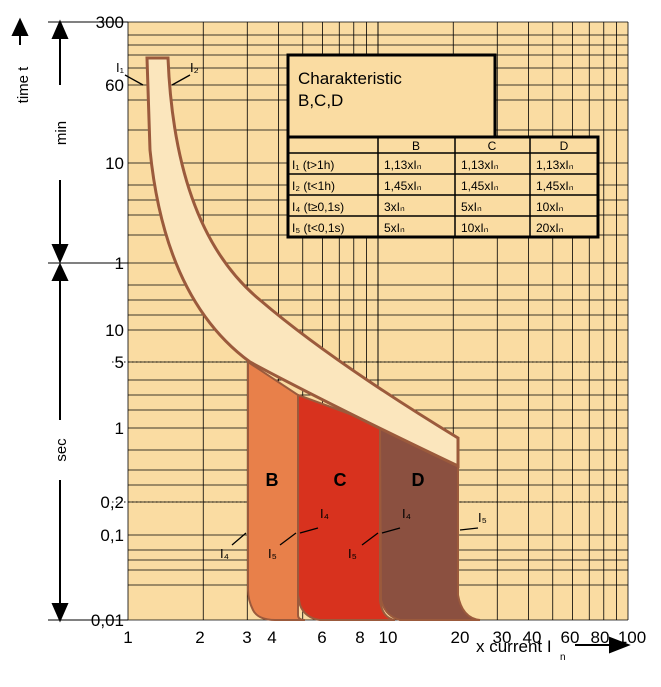  What do you see at coordinates (564, 146) in the screenshot?
I see `table-header: D` at bounding box center [564, 146].